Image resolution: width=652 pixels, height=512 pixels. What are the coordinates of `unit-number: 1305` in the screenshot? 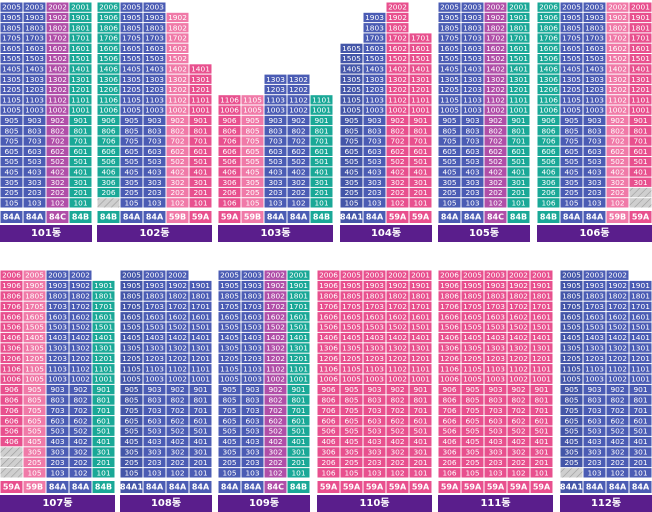 It's located at (34, 348).